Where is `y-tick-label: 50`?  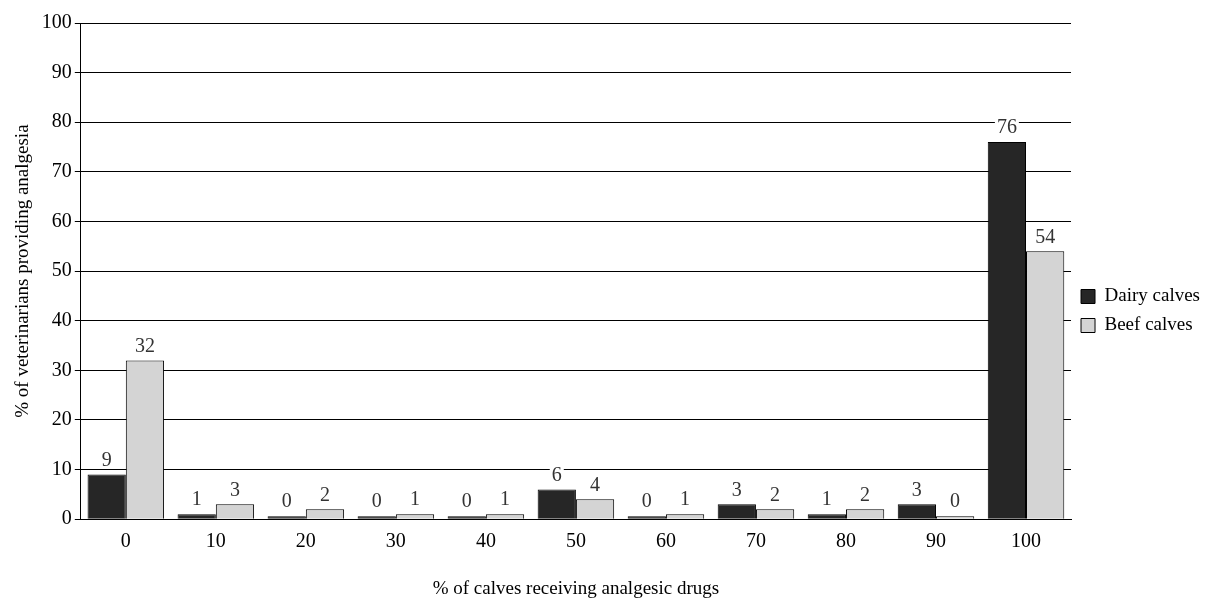
y-tick-label: 50 is located at coordinates (61, 269).